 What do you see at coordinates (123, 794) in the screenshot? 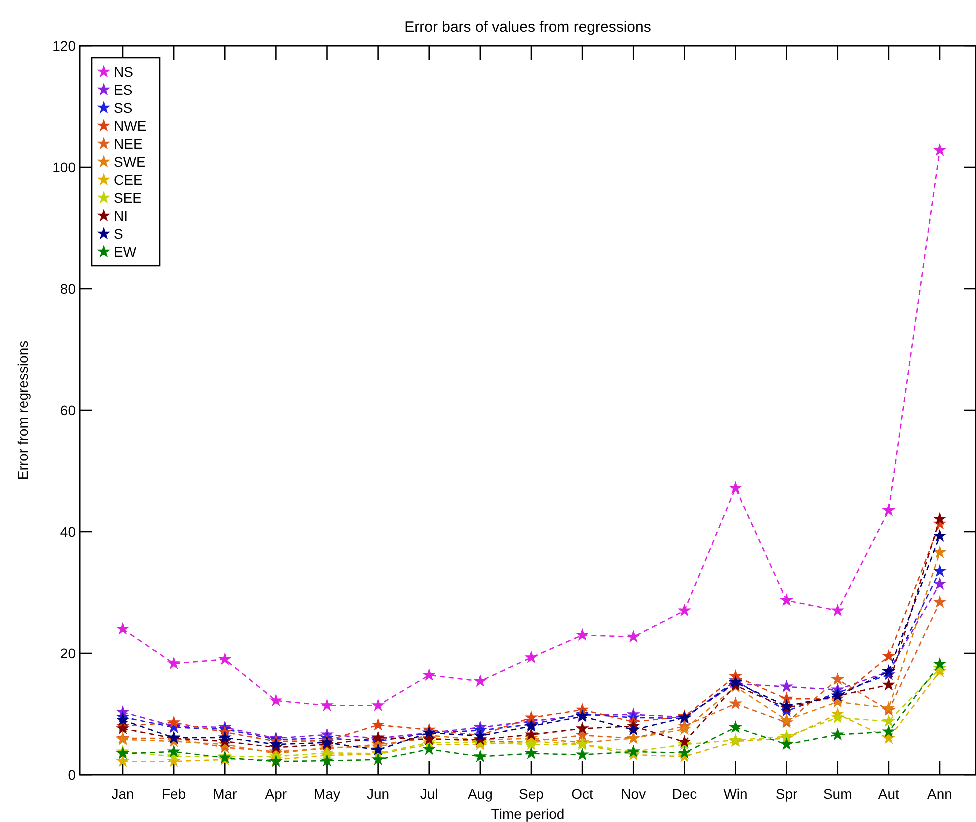
I see `x-tick-label: Jan` at bounding box center [123, 794].